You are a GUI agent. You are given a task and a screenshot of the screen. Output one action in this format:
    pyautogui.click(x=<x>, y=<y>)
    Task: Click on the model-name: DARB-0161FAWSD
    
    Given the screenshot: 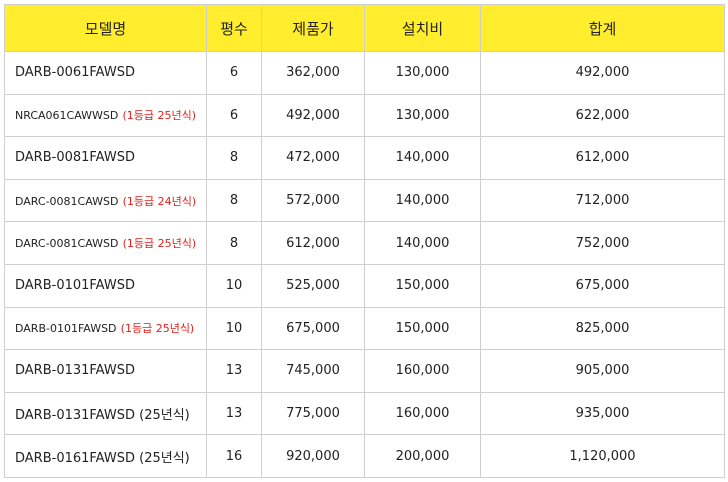 What is the action you would take?
    pyautogui.click(x=75, y=458)
    